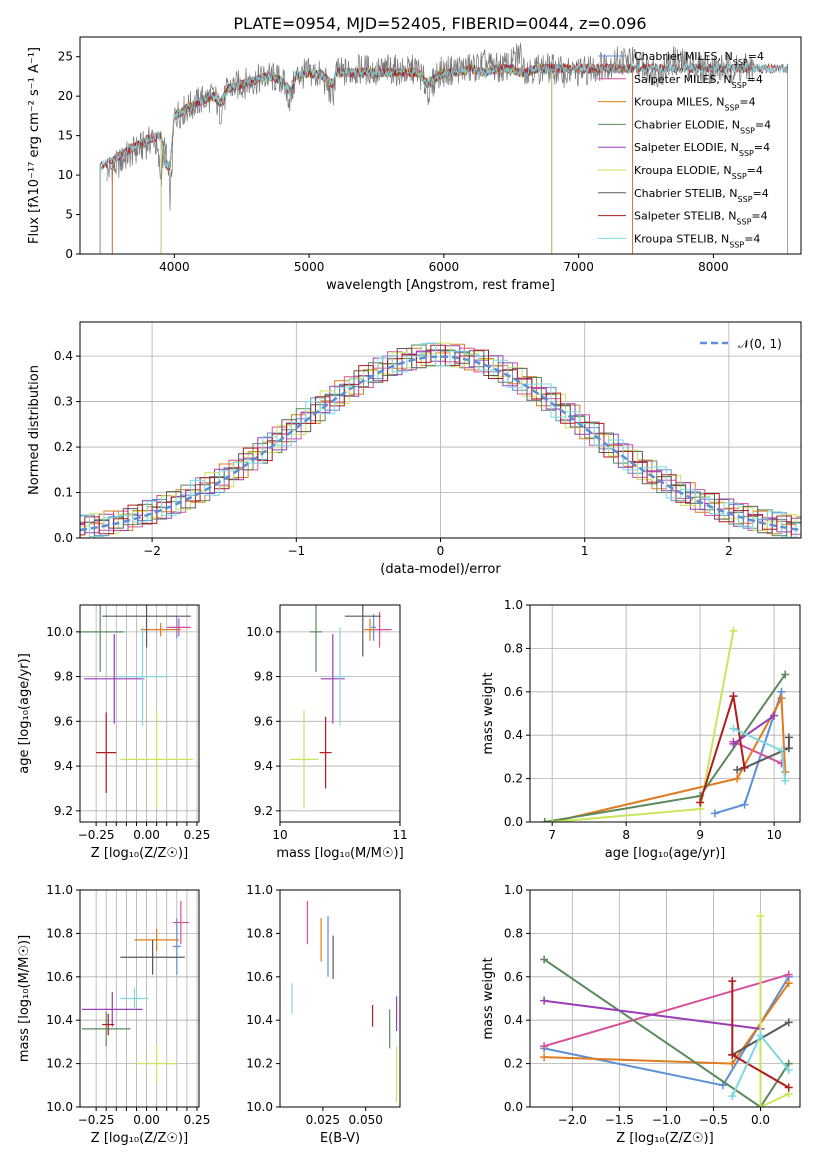 This screenshot has width=819, height=1170. I want to click on x-tick-label: 7000, so click(578, 267).